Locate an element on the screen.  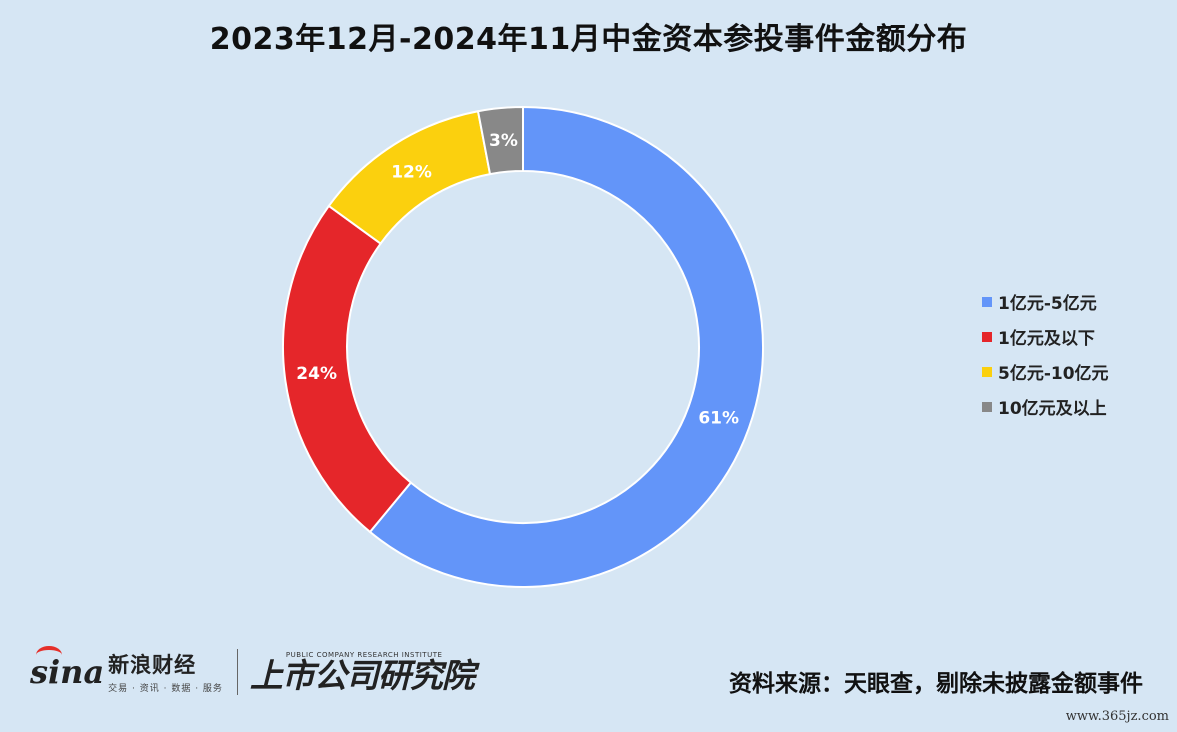
sina-tagline: 交易 · 资讯 · 数据 · 服务 is located at coordinates (165, 689).